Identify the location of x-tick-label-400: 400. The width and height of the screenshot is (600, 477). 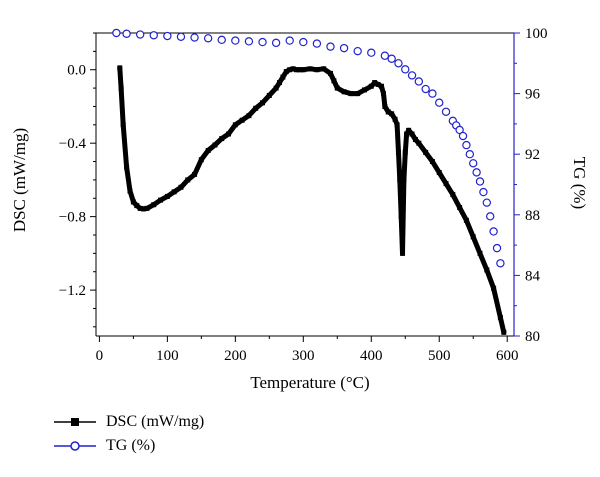
(371, 356).